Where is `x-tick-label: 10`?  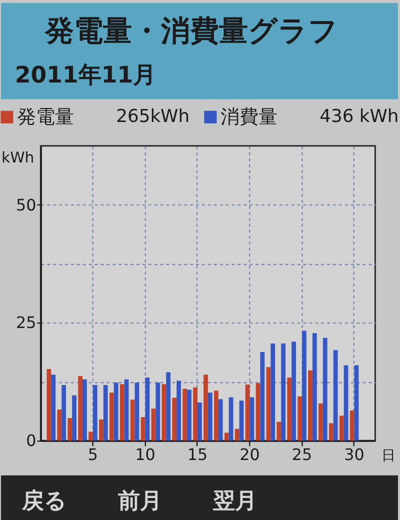
x-tick-label: 10 is located at coordinates (145, 454).